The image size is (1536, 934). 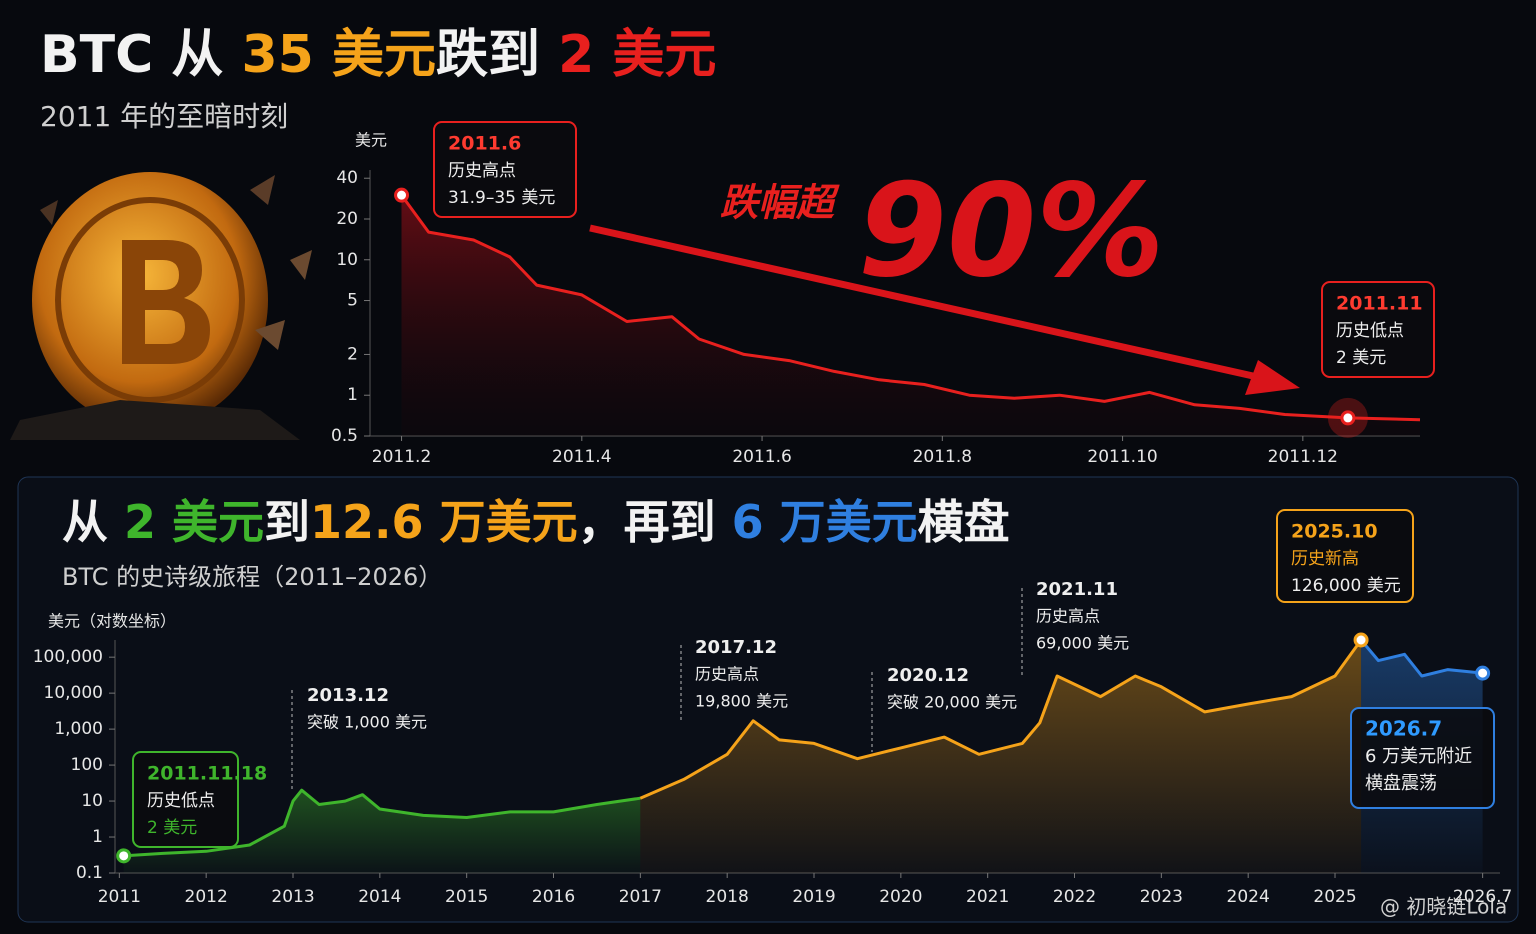 I want to click on y-tick-label: 5, so click(x=352, y=301).